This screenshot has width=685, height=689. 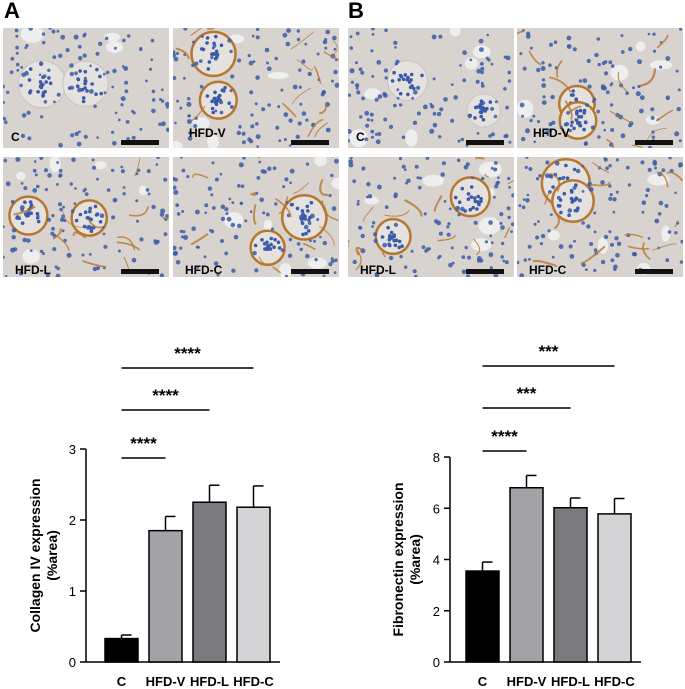 What do you see at coordinates (35, 555) in the screenshot?
I see `y-axis-label: Collagen IV expression` at bounding box center [35, 555].